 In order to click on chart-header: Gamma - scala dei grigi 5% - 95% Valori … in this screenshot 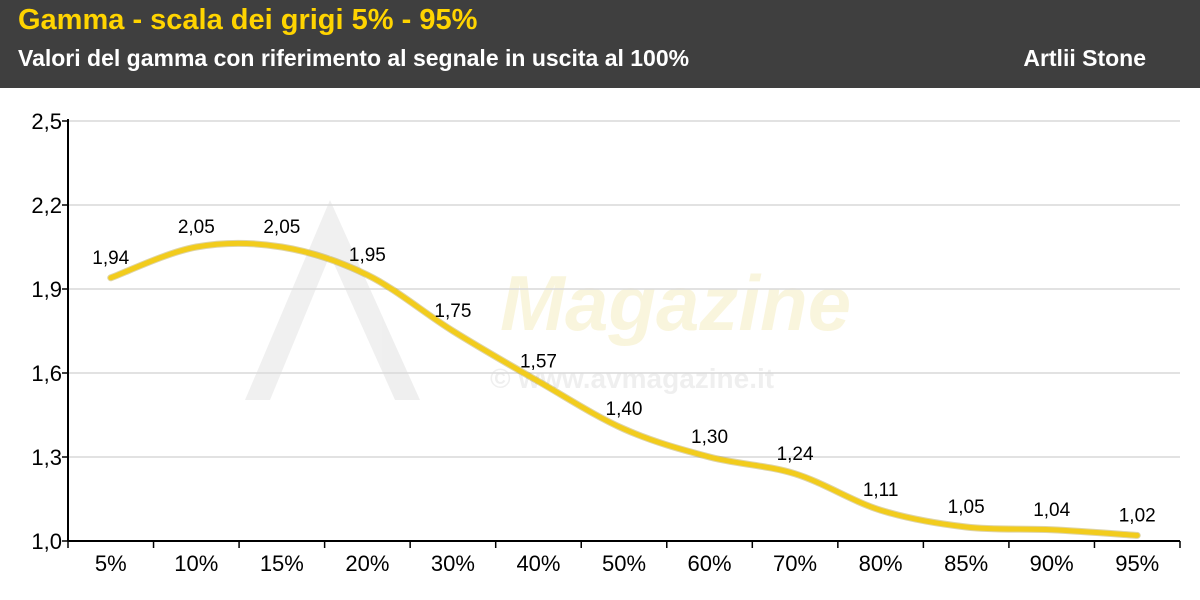, I will do `click(600, 44)`.